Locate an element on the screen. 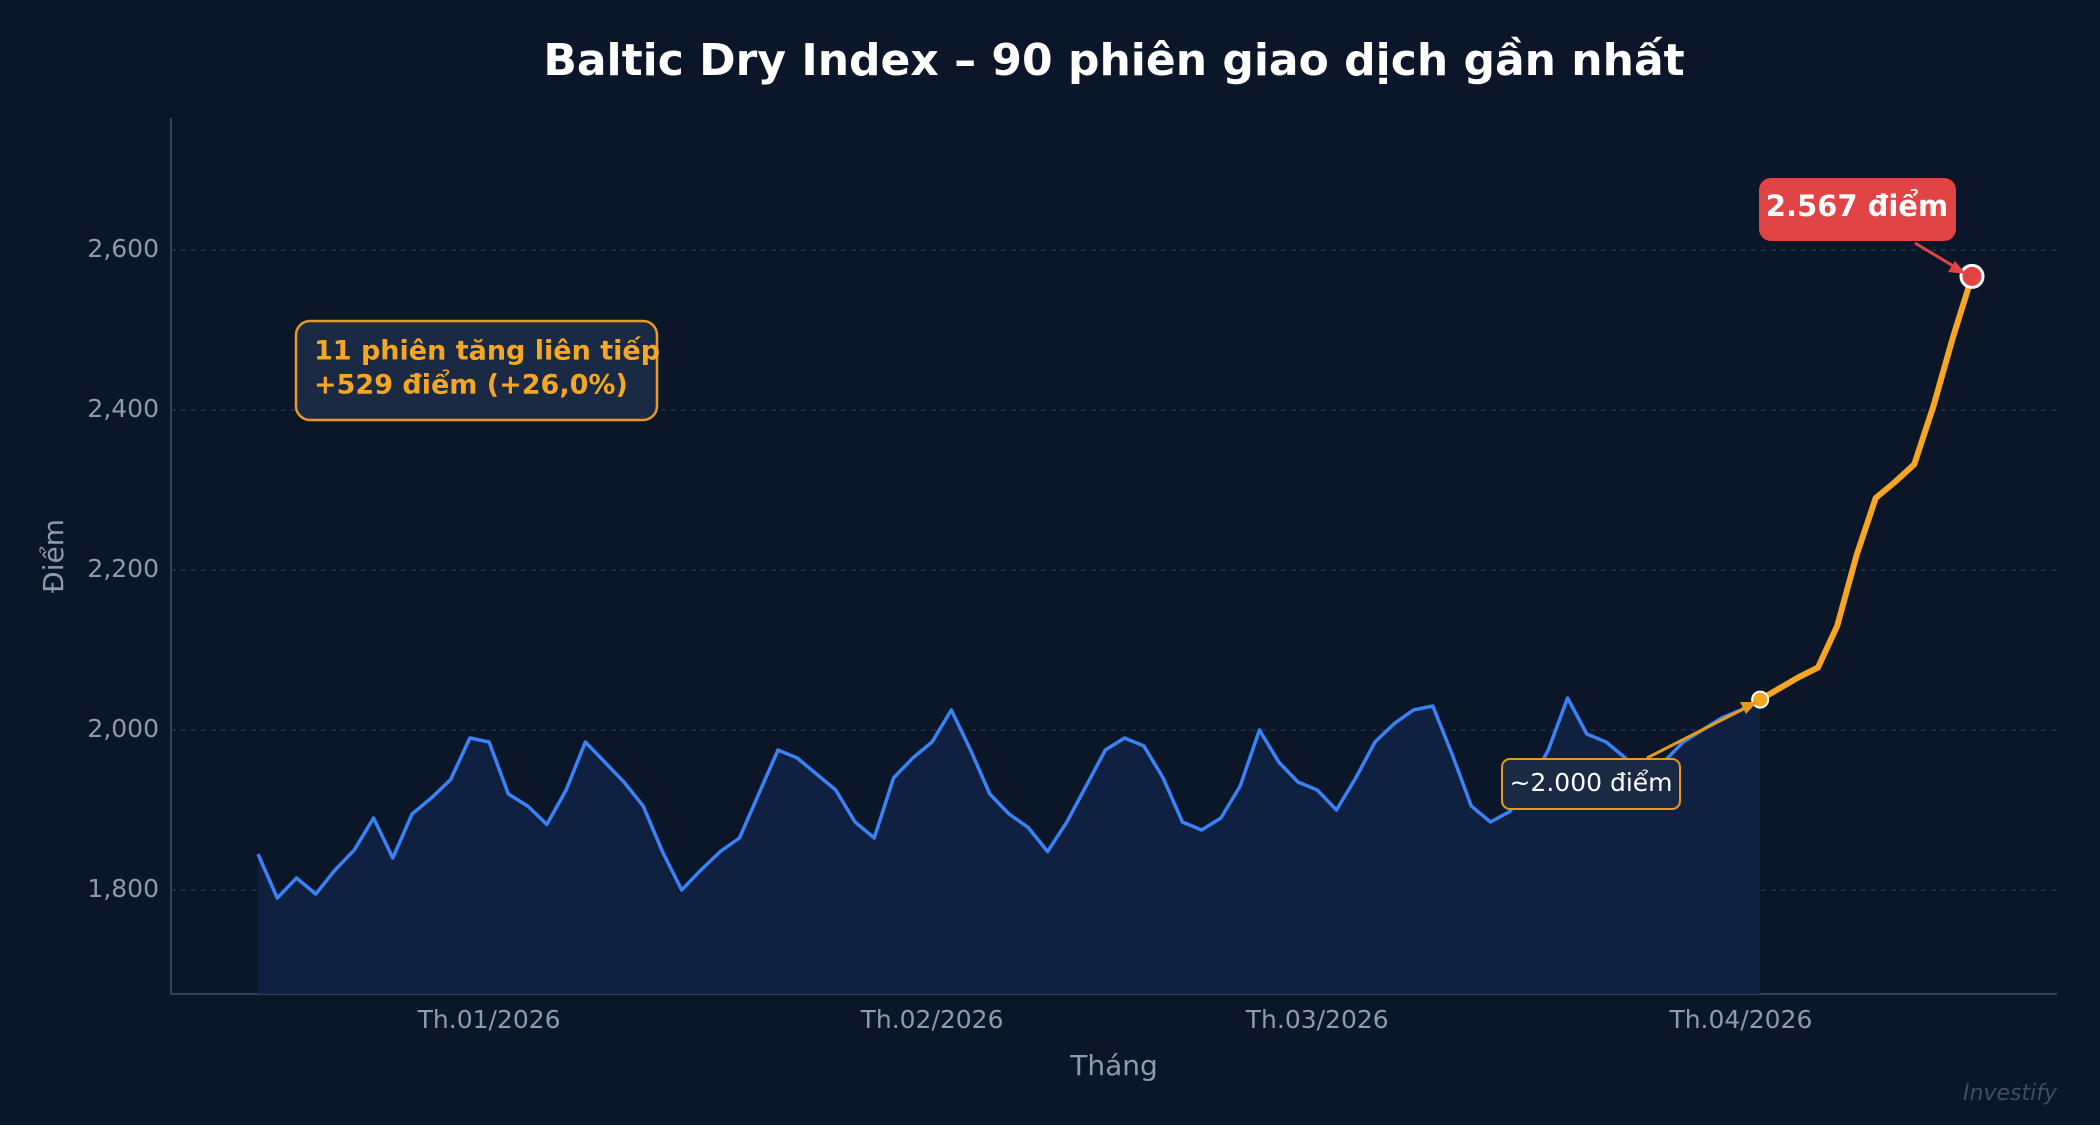 The width and height of the screenshot is (2100, 1125). x-tick-label: Th.02/2026 is located at coordinates (932, 1019).